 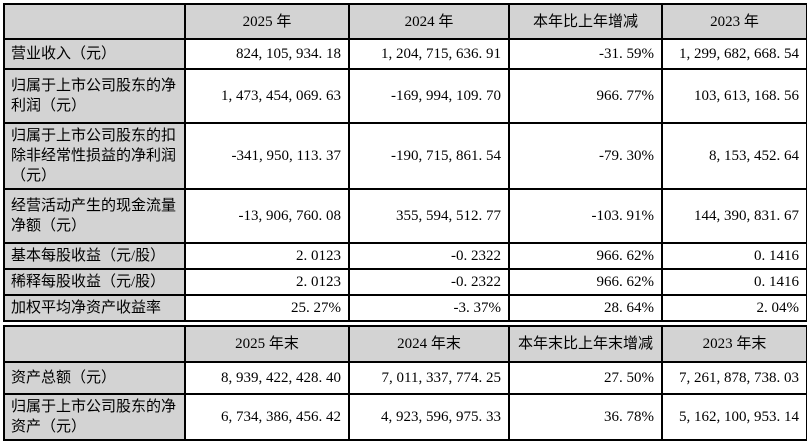 What do you see at coordinates (734, 378) in the screenshot?
I see `cell-value: 7, 261, 878, 738. 03` at bounding box center [734, 378].